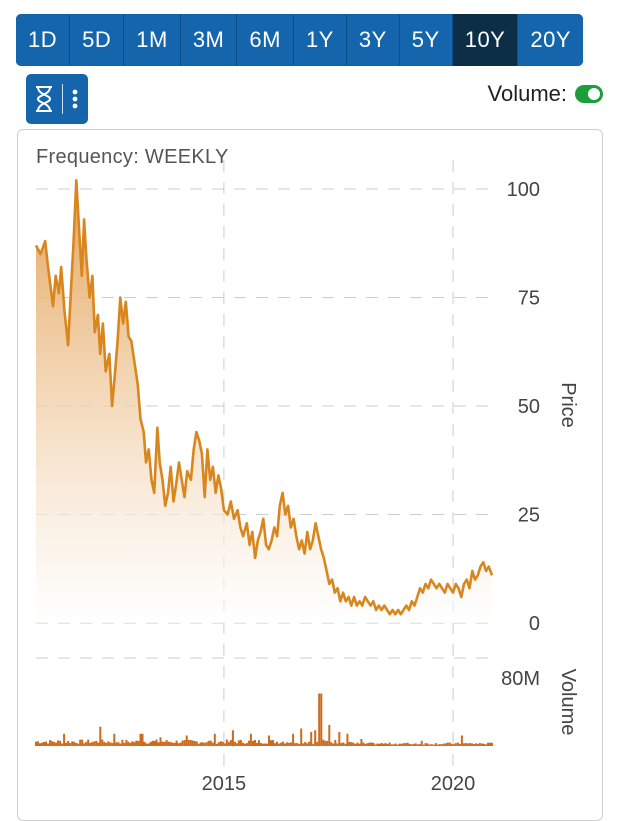 This screenshot has width=619, height=821. Describe the element at coordinates (453, 784) in the screenshot. I see `x-tick-label-2020: 2020` at that location.